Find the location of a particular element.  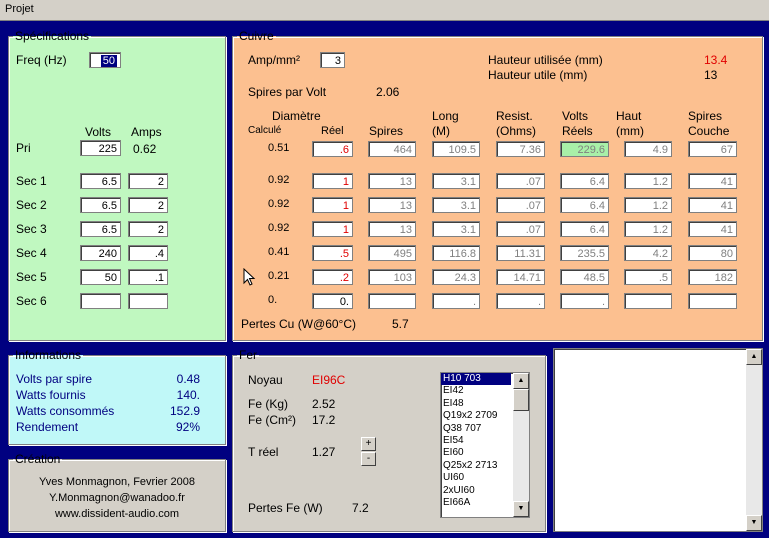

header-resist: Resist. is located at coordinates (514, 116).